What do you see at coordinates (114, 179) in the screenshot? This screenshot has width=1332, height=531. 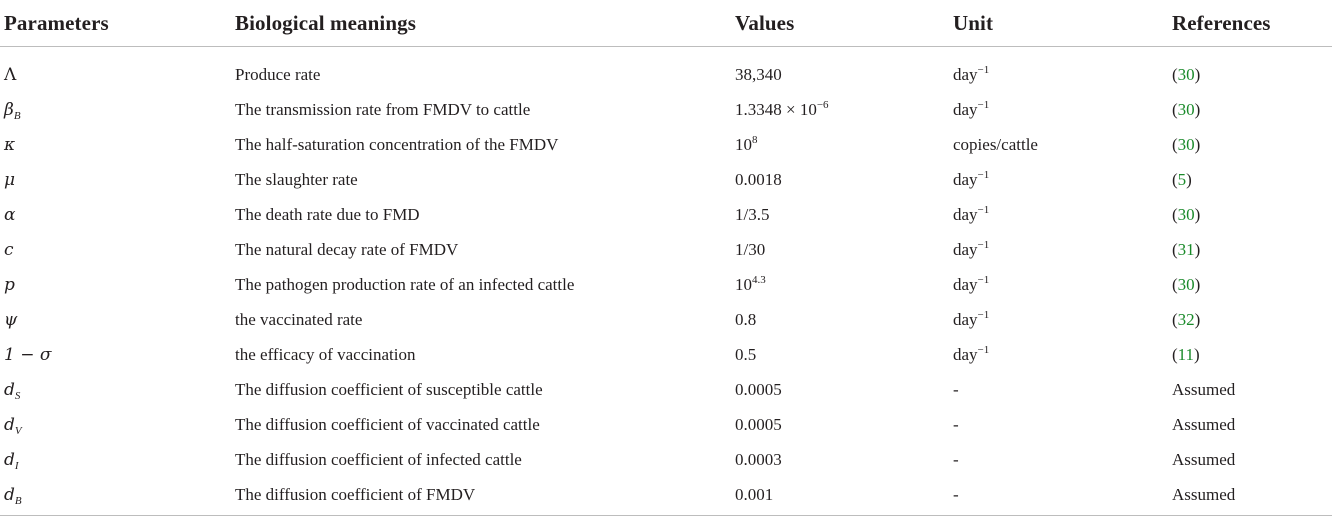 I see `parameter-cell: μ` at bounding box center [114, 179].